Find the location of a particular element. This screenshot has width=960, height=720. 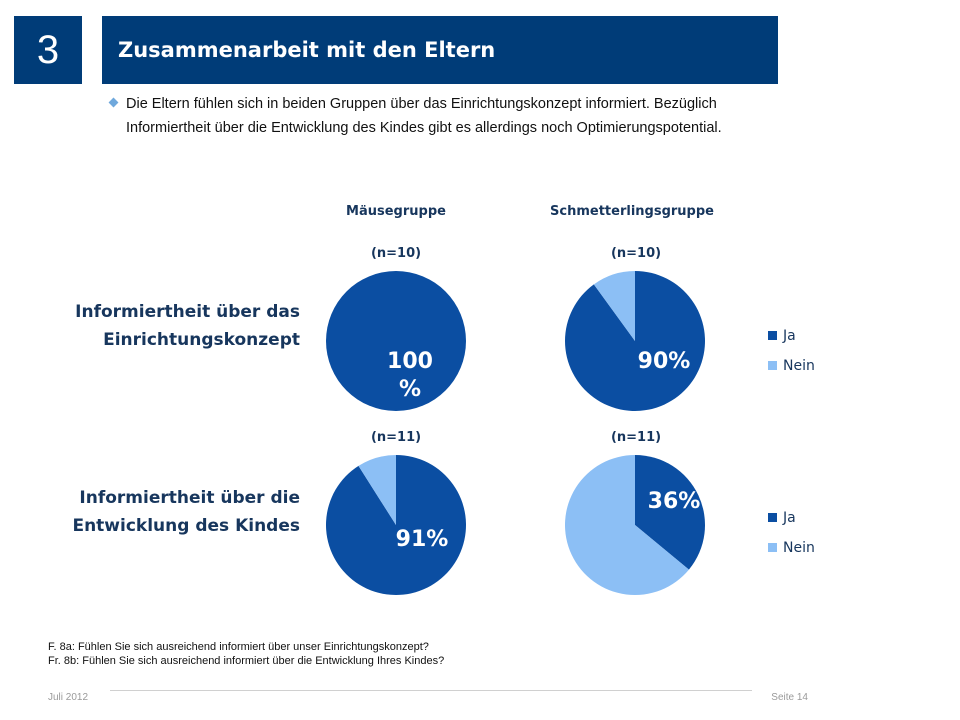

pie-value-label-line2: % is located at coordinates (410, 389).